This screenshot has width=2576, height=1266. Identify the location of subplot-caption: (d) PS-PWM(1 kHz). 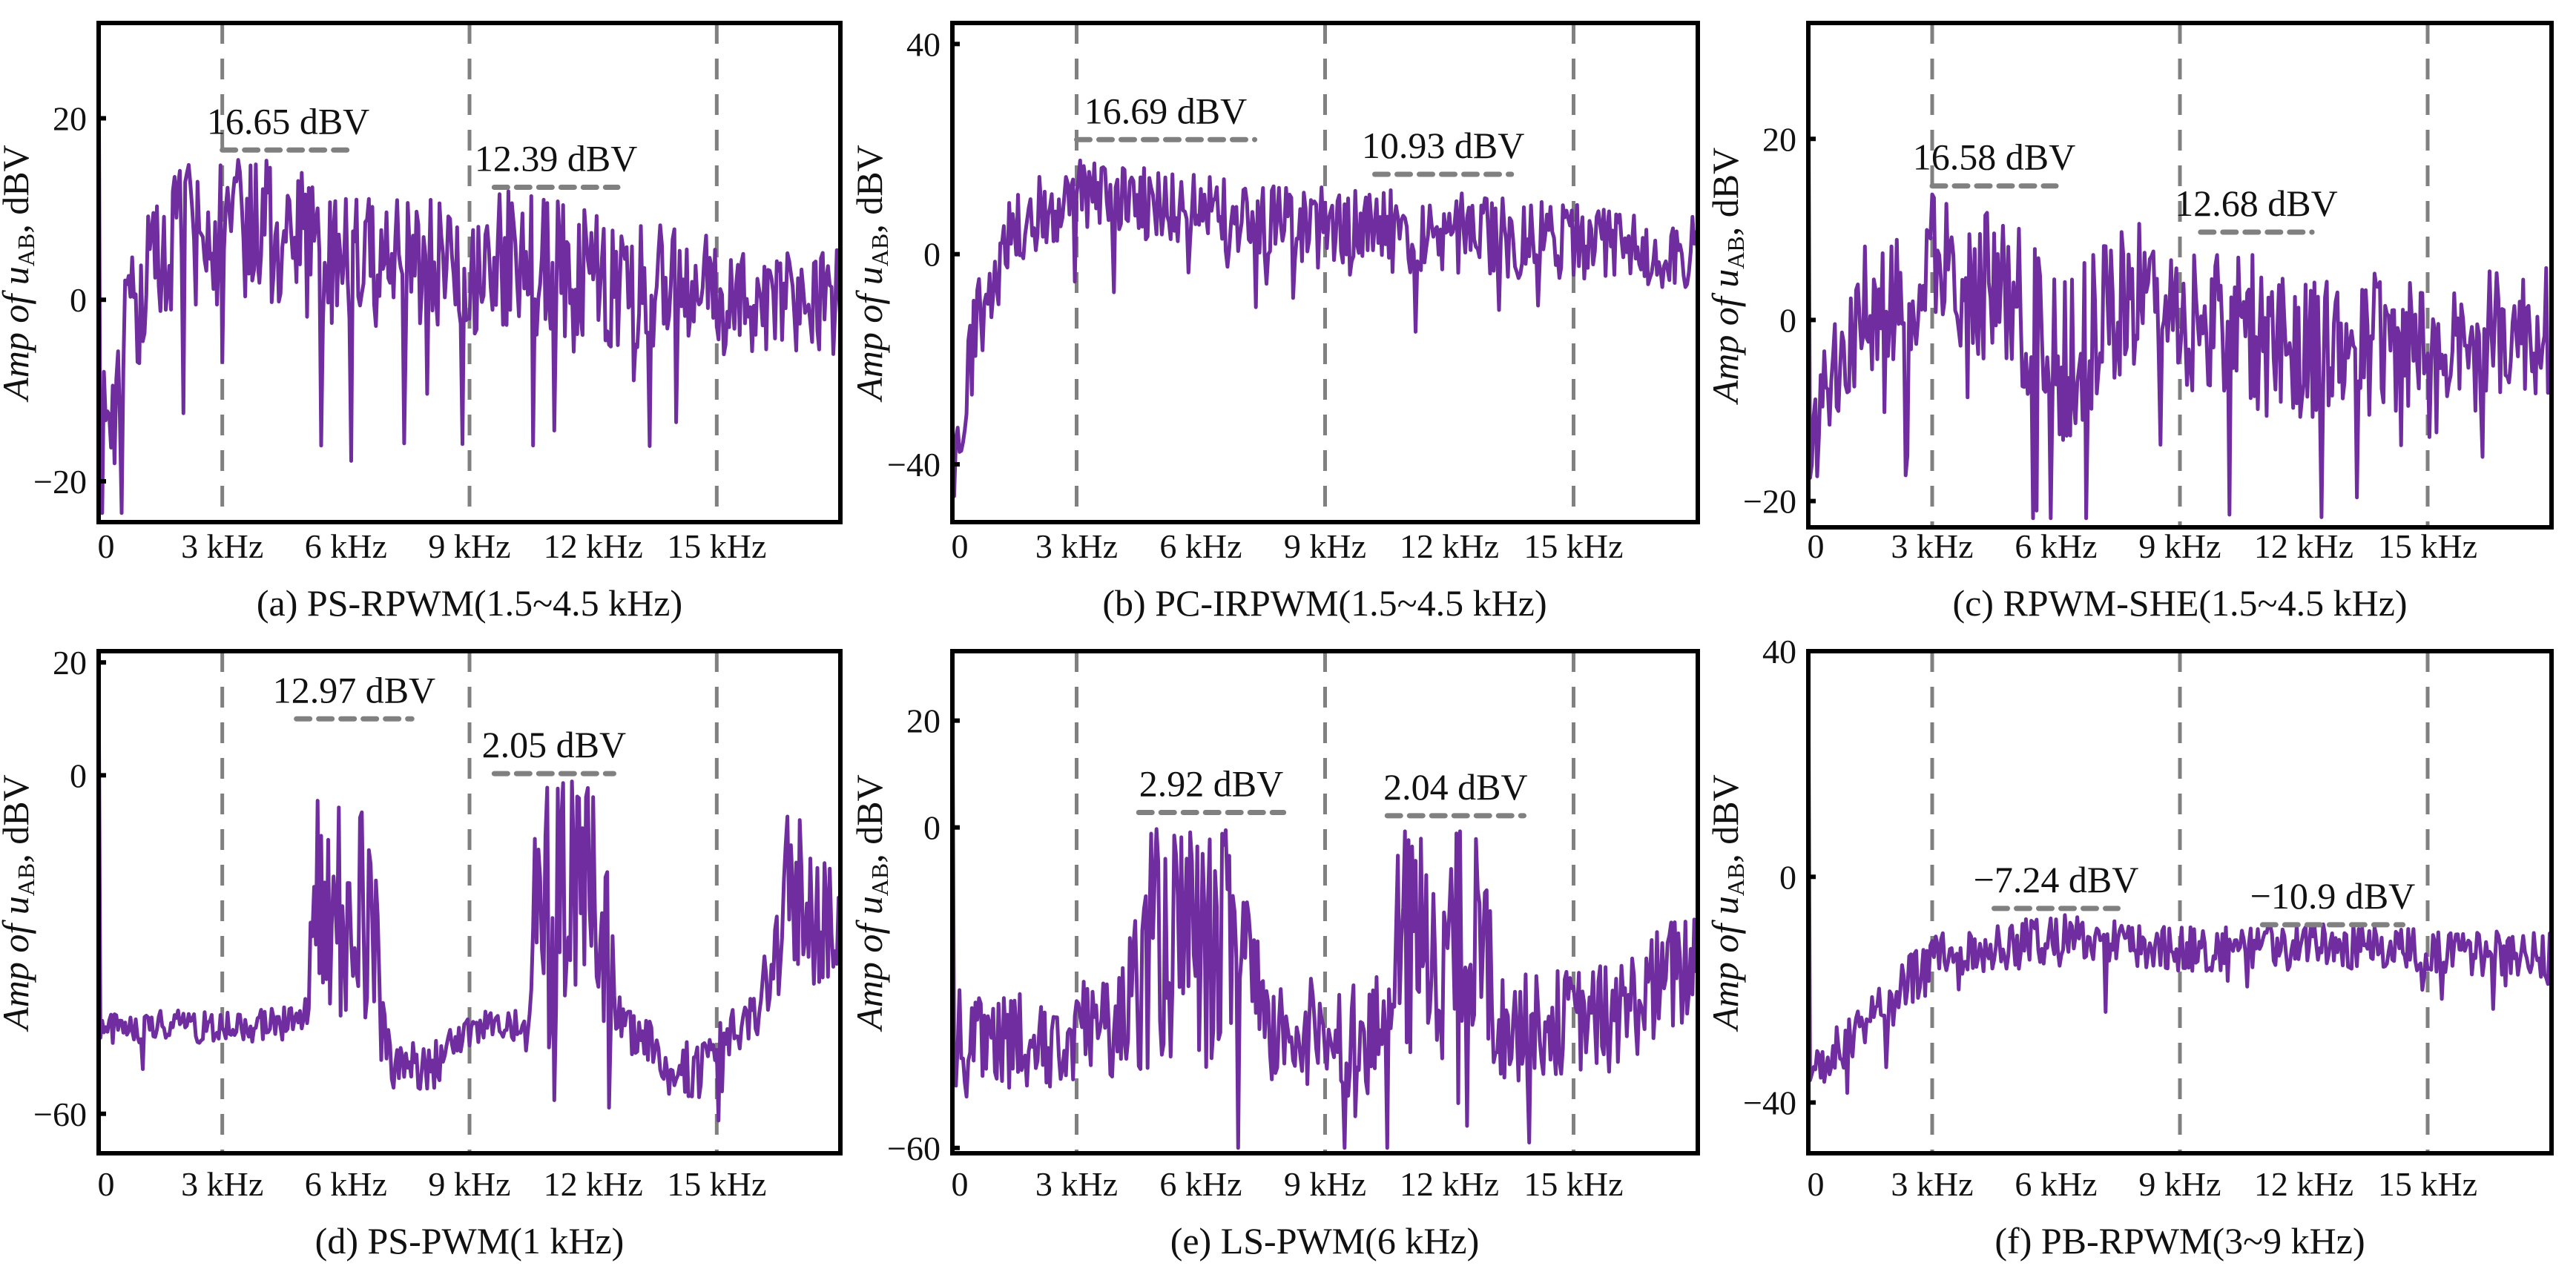
(470, 1241).